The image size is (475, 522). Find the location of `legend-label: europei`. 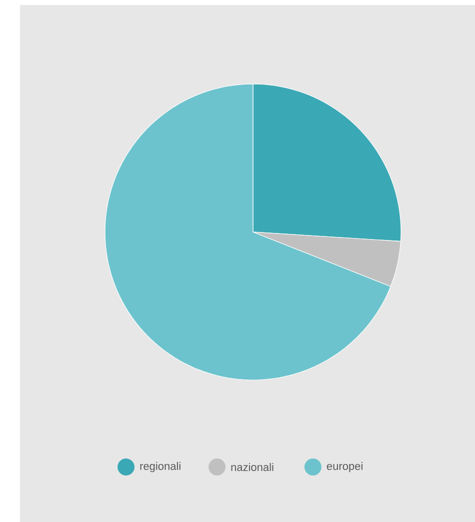

legend-label: europei is located at coordinates (344, 467).